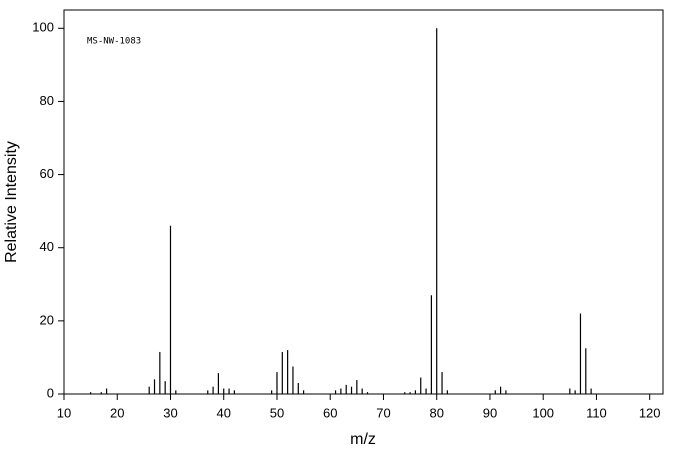  What do you see at coordinates (383, 412) in the screenshot?
I see `x-tick-label: 70` at bounding box center [383, 412].